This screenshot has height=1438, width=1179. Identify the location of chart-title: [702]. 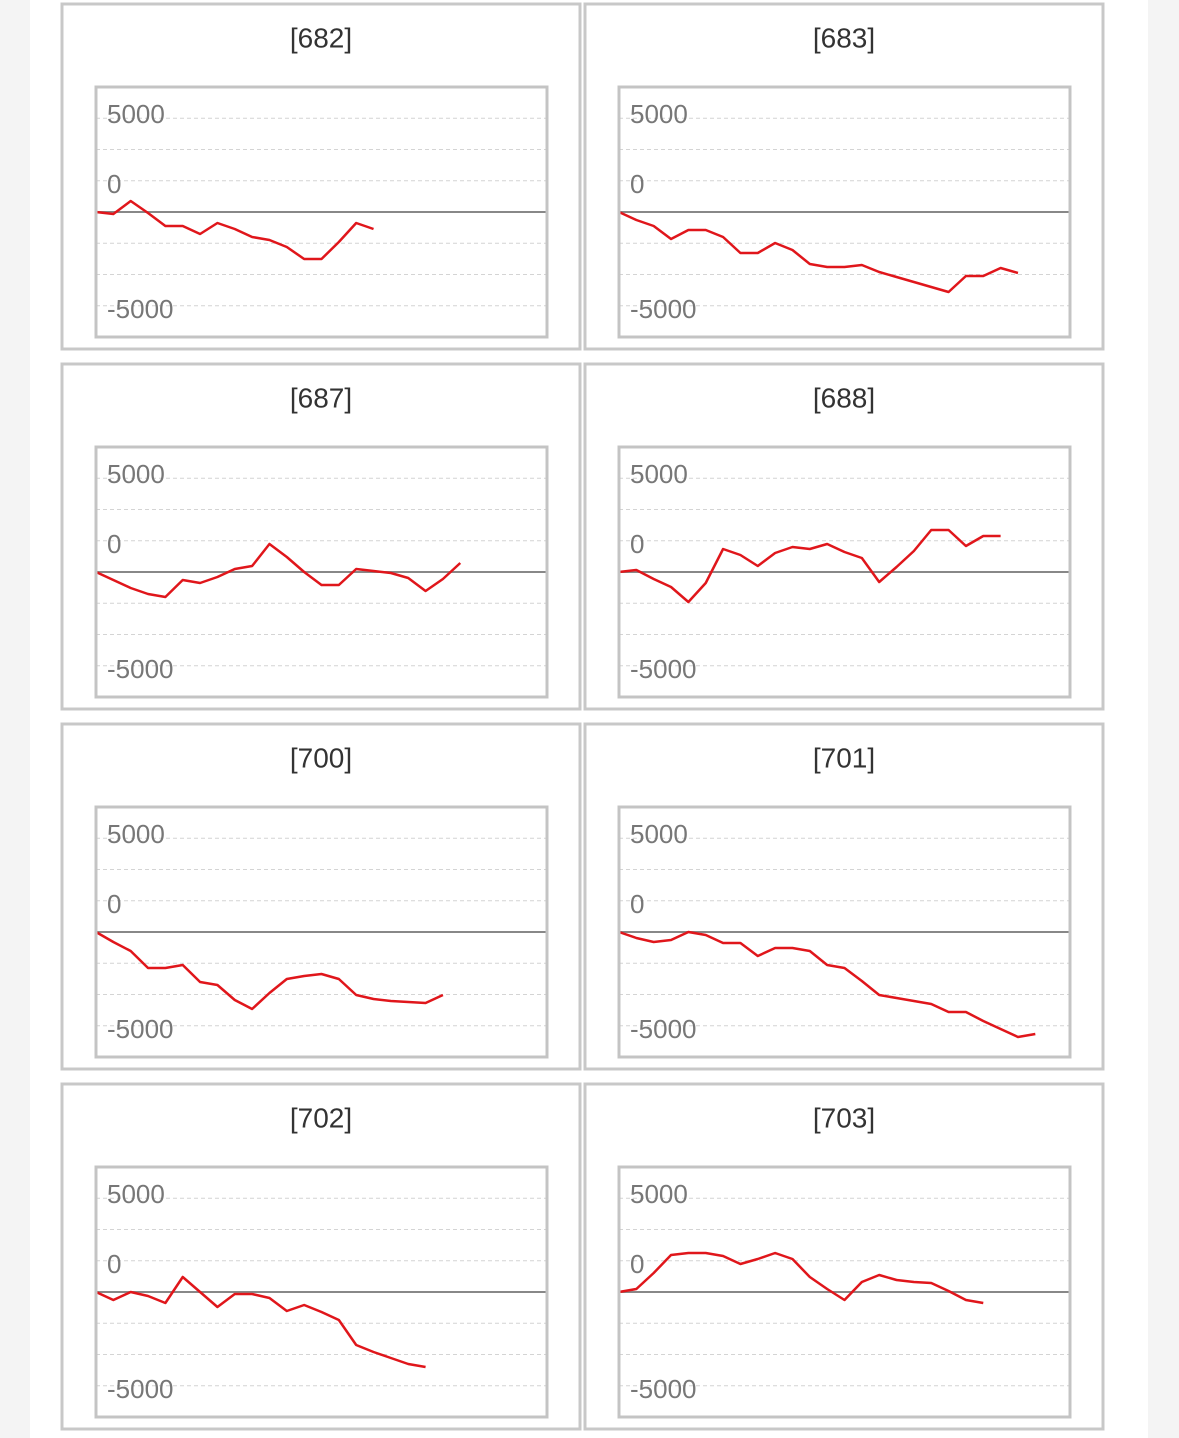
(321, 1117).